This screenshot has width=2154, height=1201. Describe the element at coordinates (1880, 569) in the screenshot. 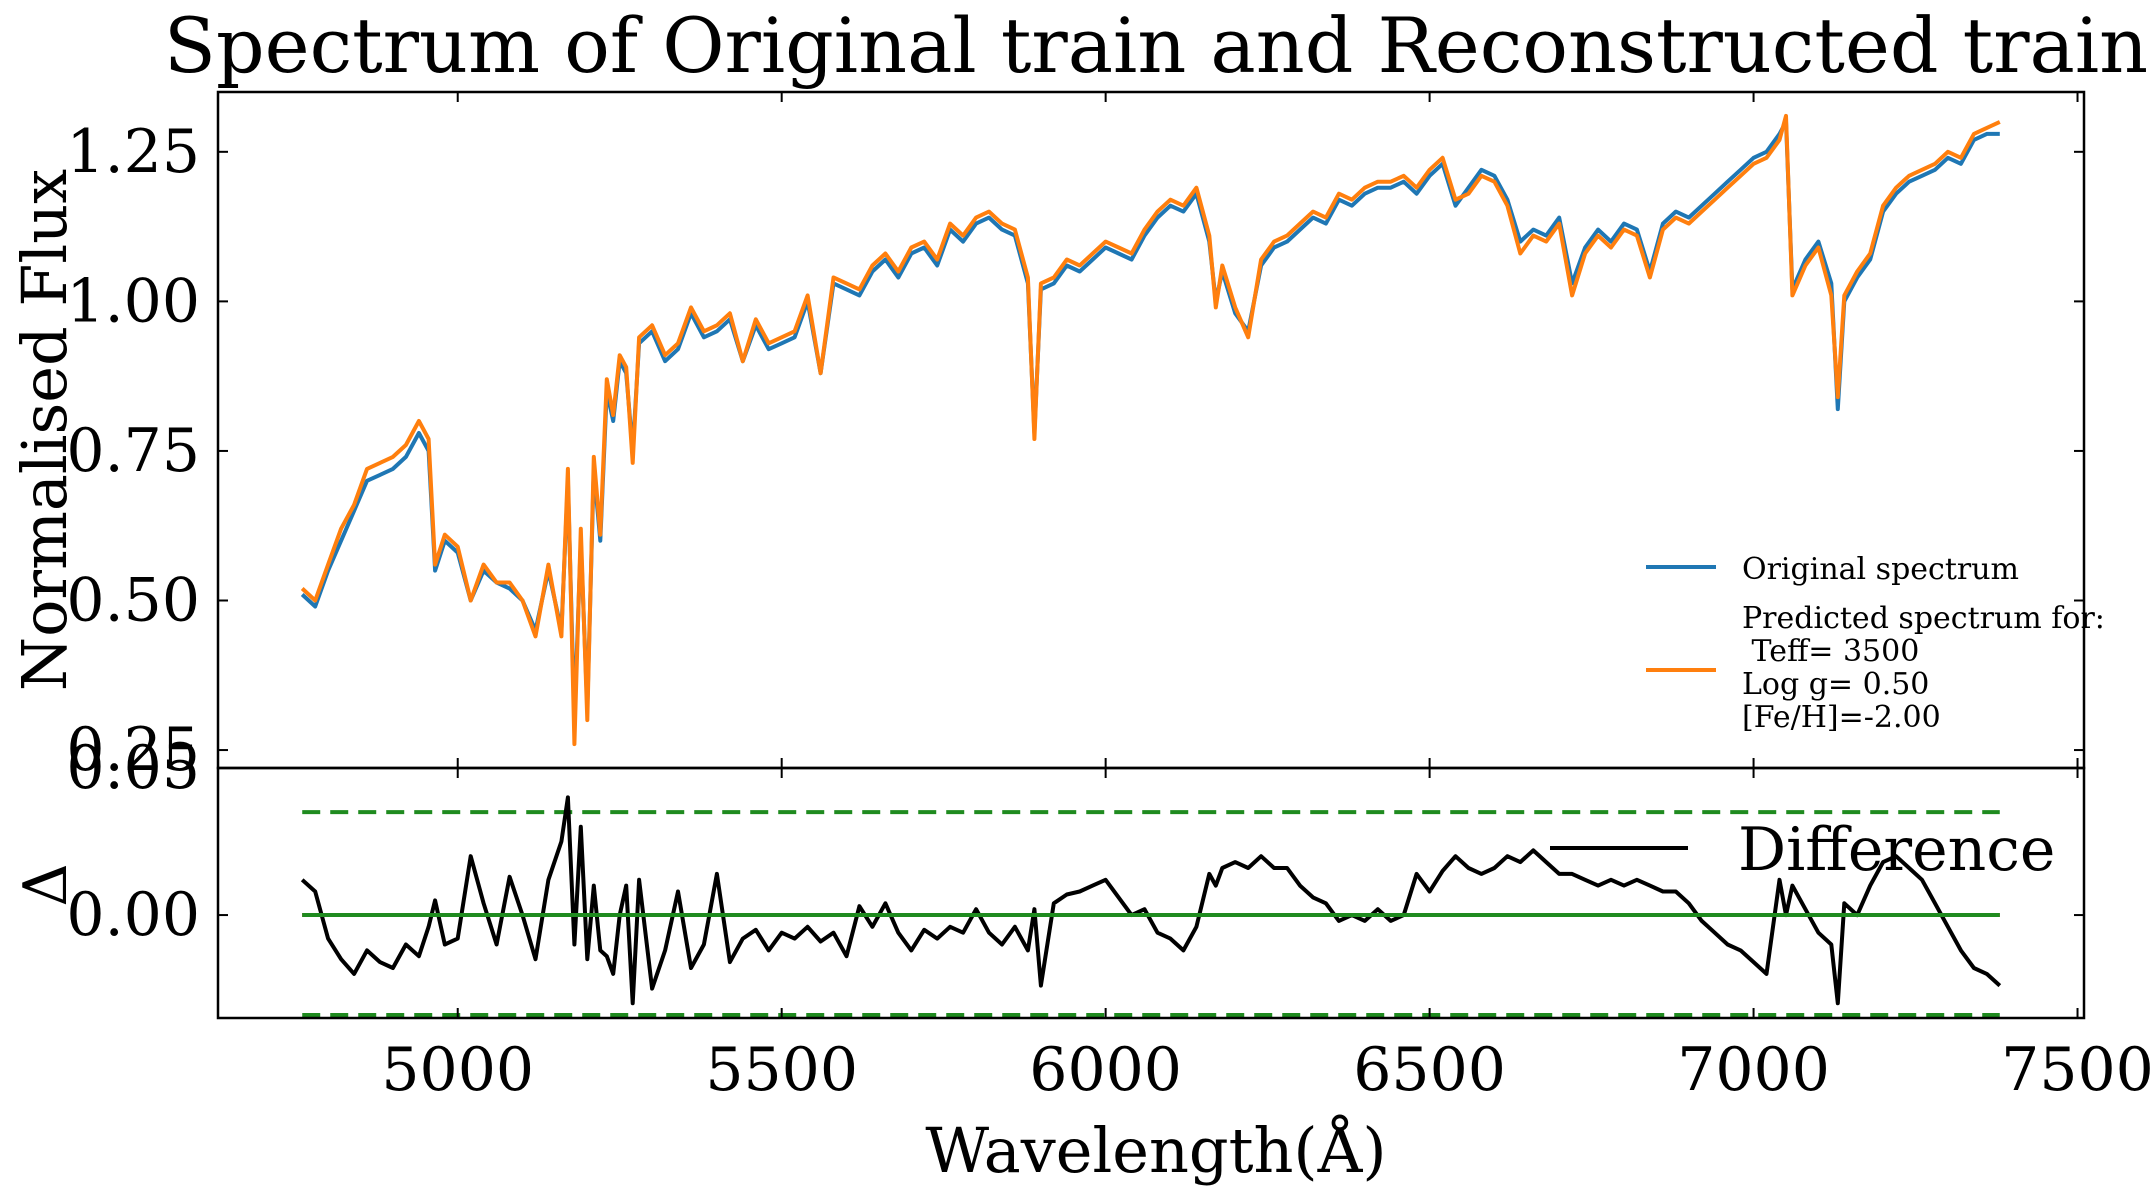

I see `legend-label-original: Original spectrum` at that location.